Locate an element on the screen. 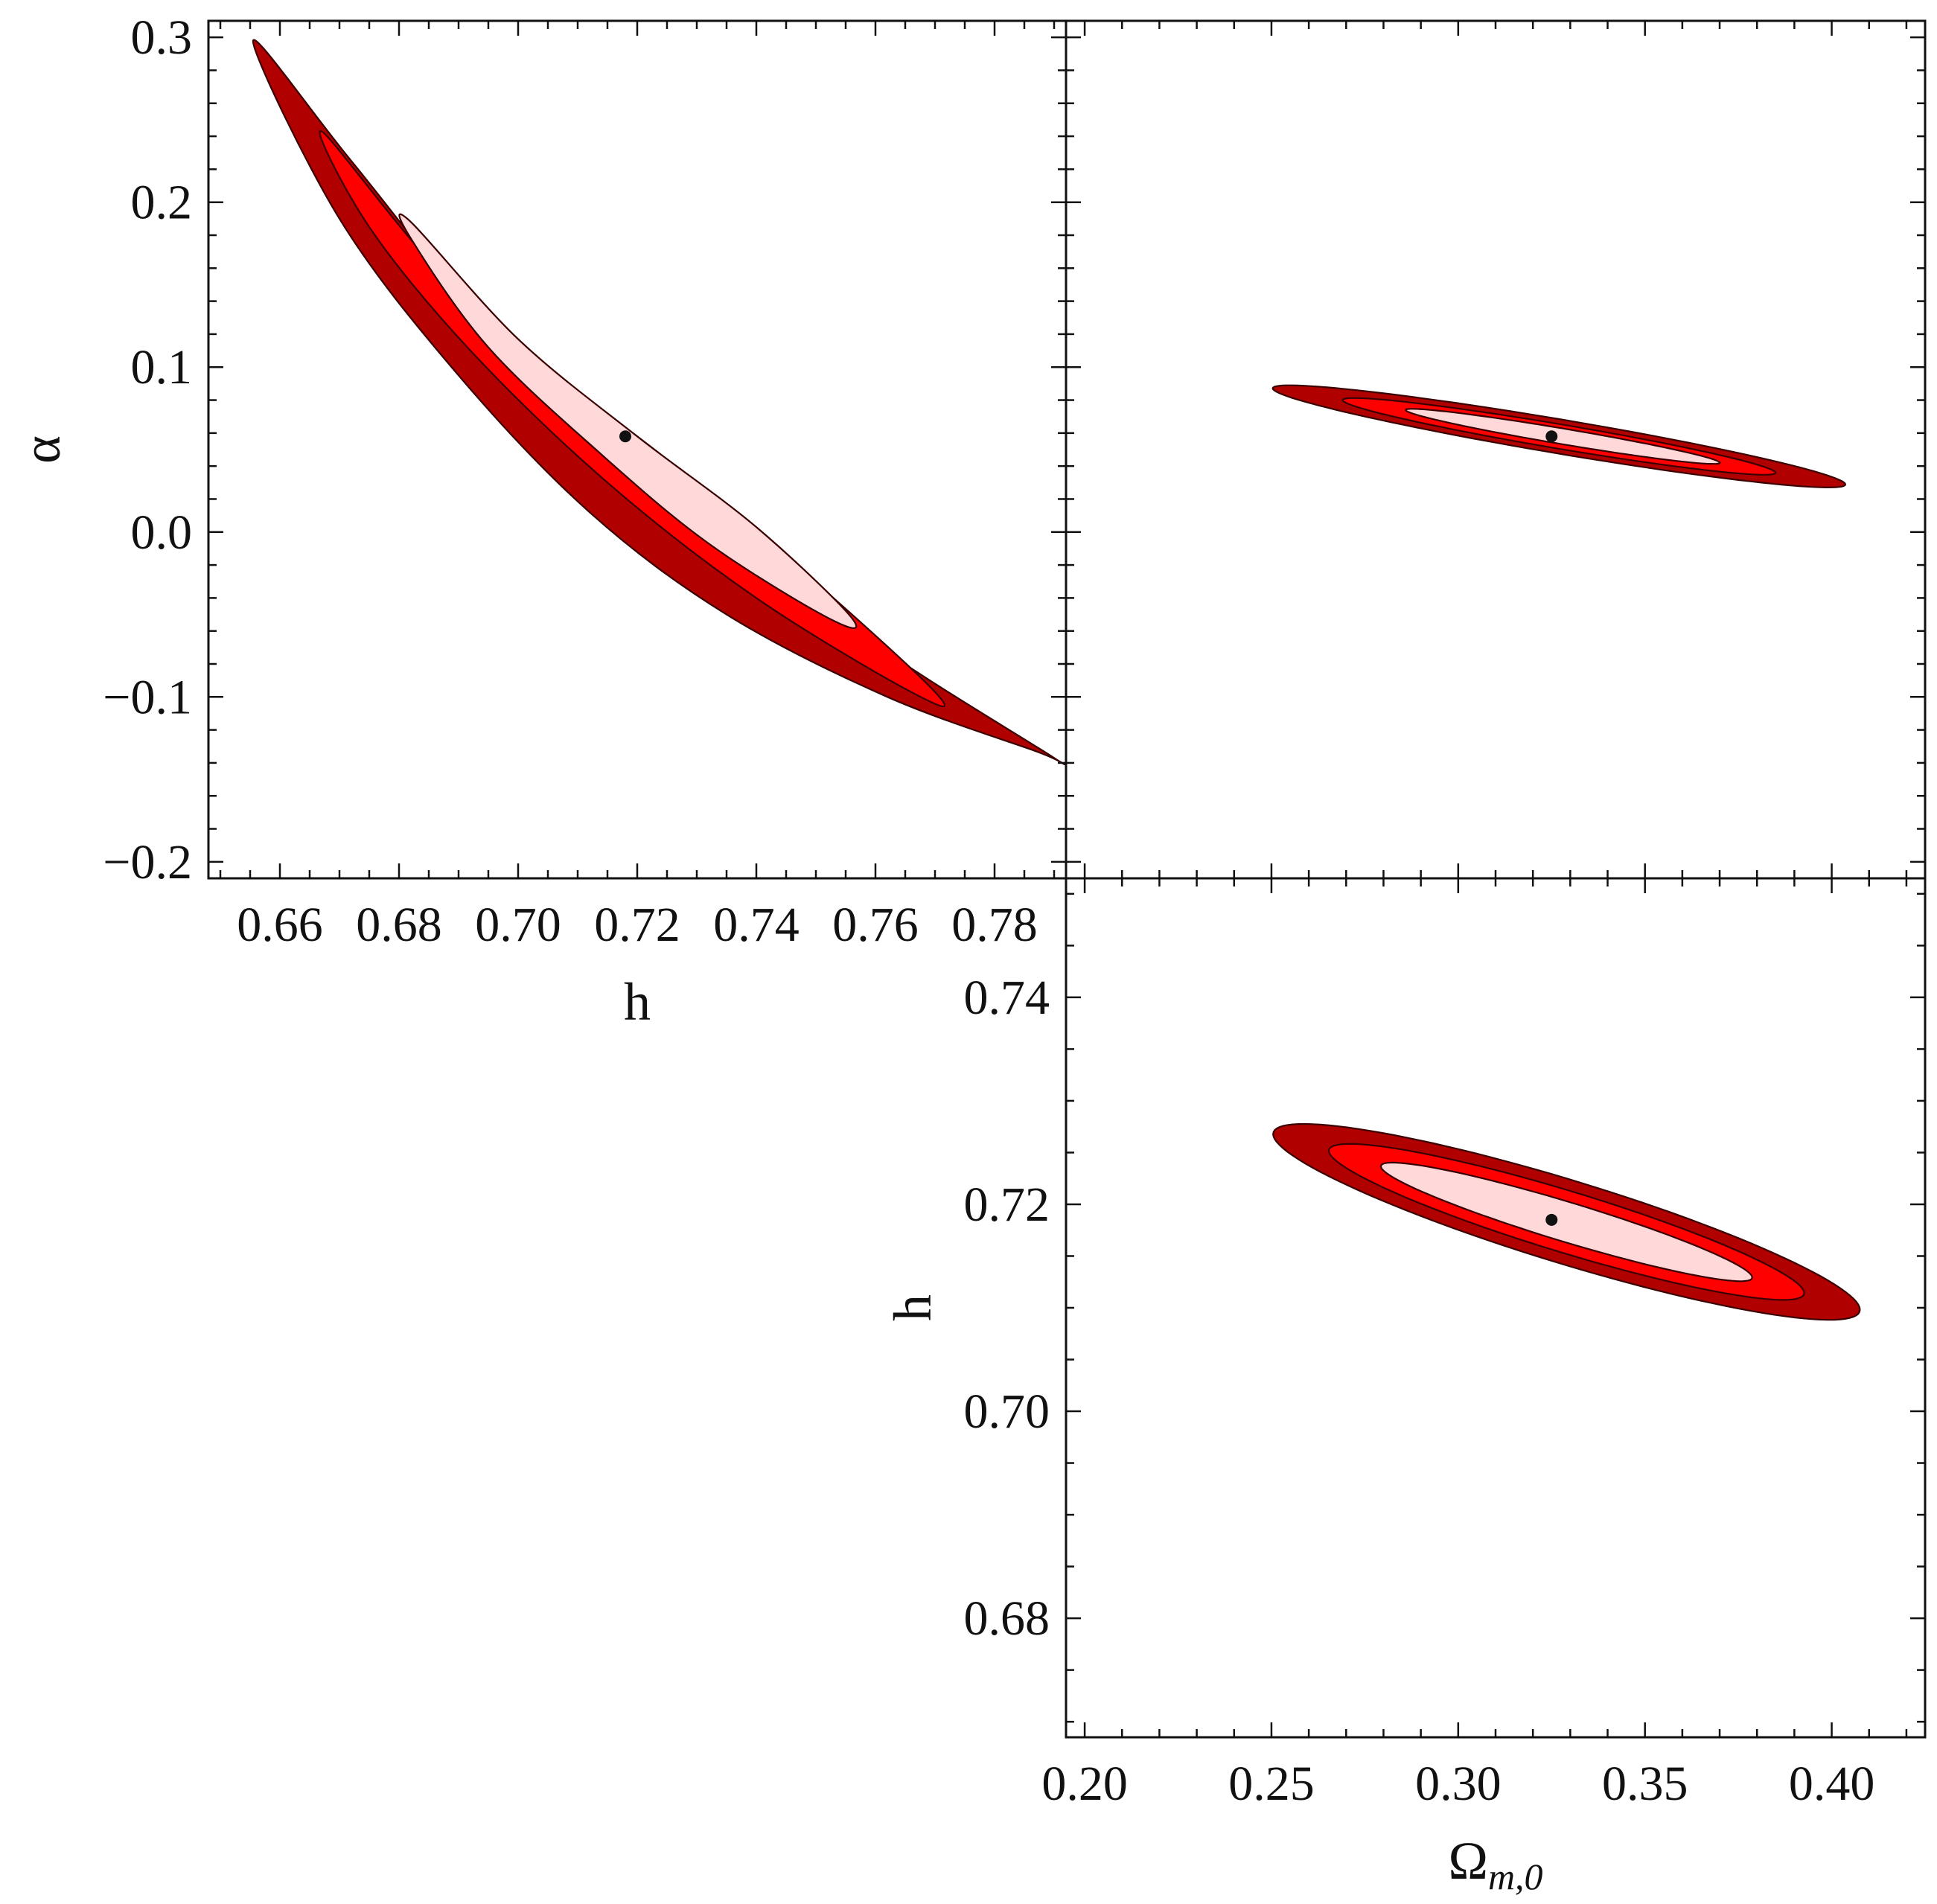 The width and height of the screenshot is (1937, 1904). x-tick-label: 0.66 is located at coordinates (280, 925).